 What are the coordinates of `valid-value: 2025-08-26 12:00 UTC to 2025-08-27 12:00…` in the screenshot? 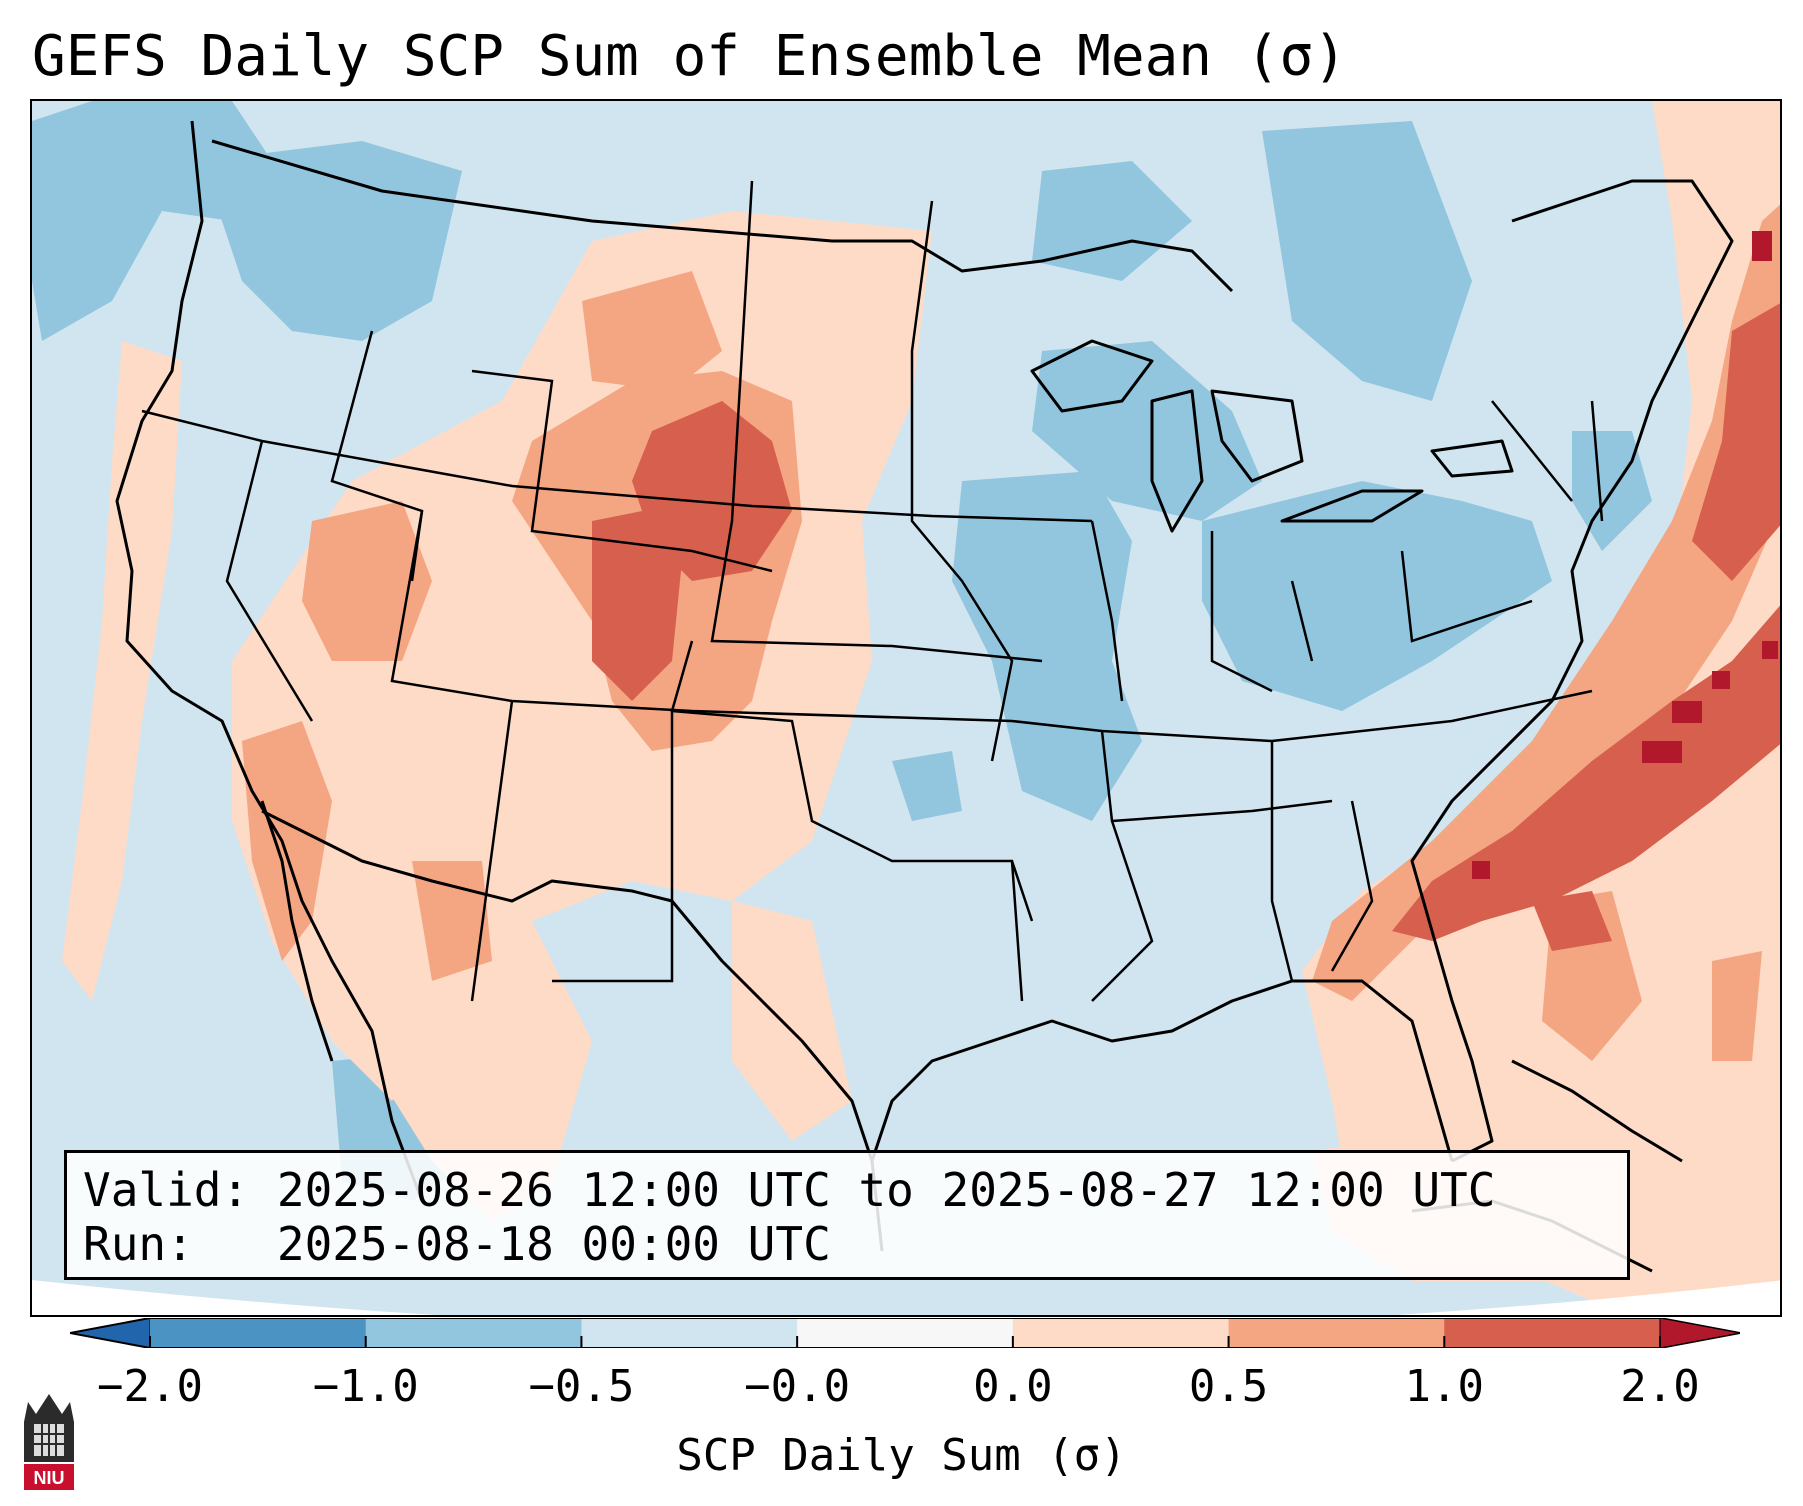 It's located at (886, 1190).